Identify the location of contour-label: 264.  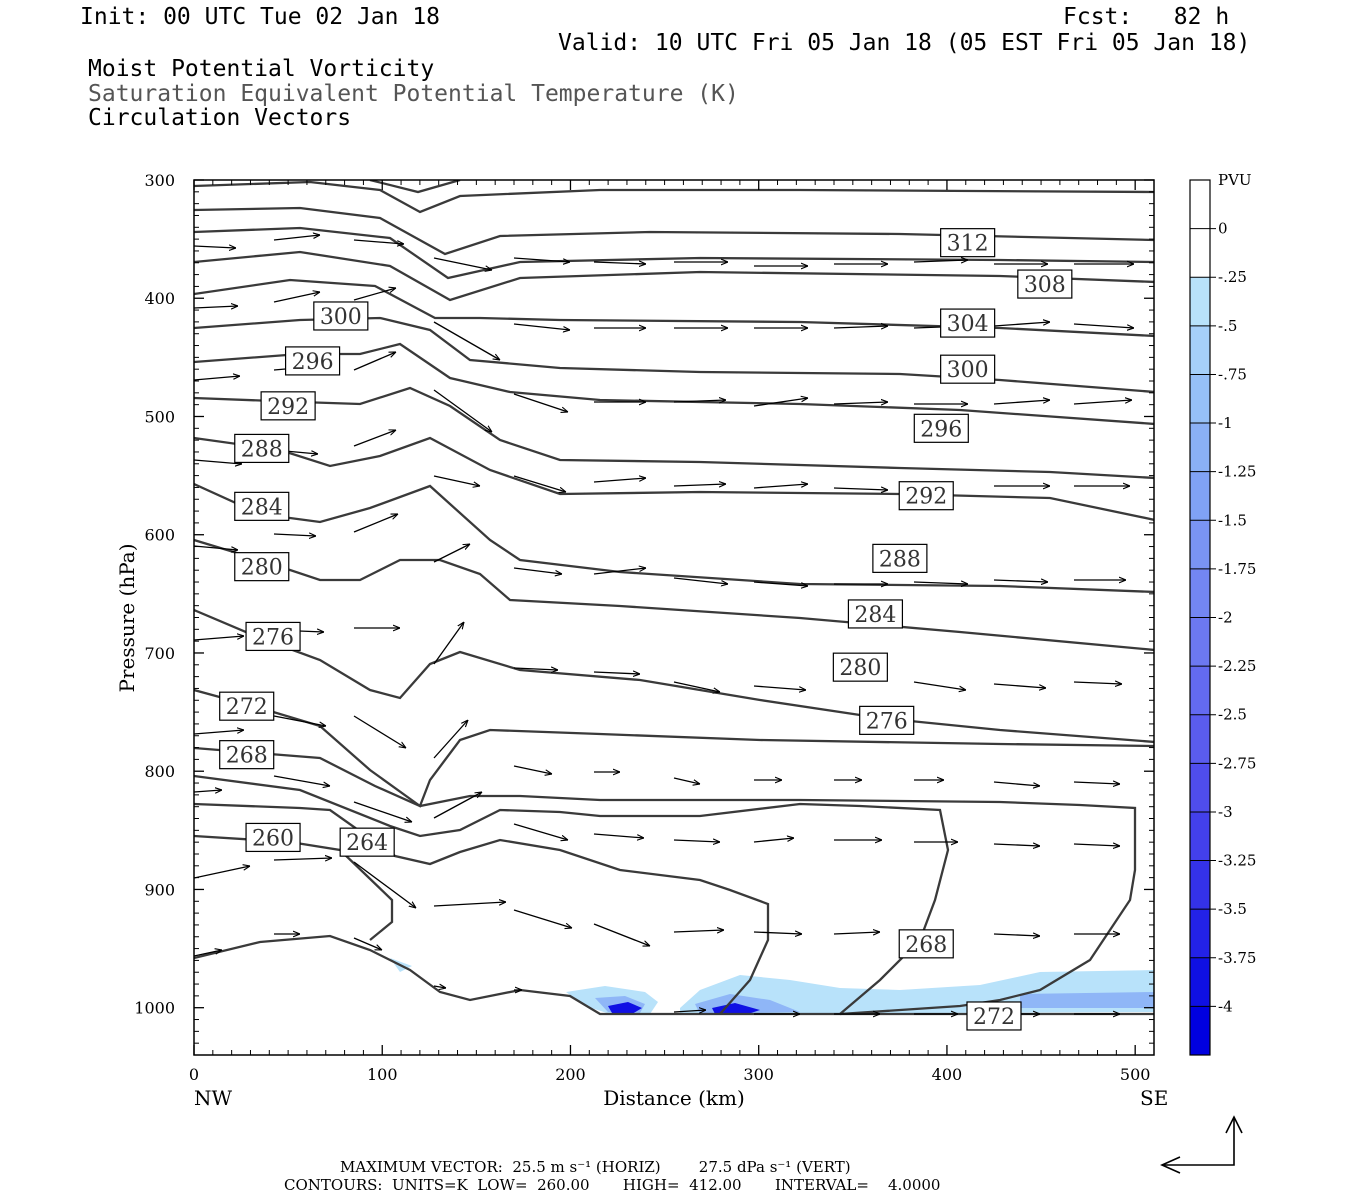
(367, 842).